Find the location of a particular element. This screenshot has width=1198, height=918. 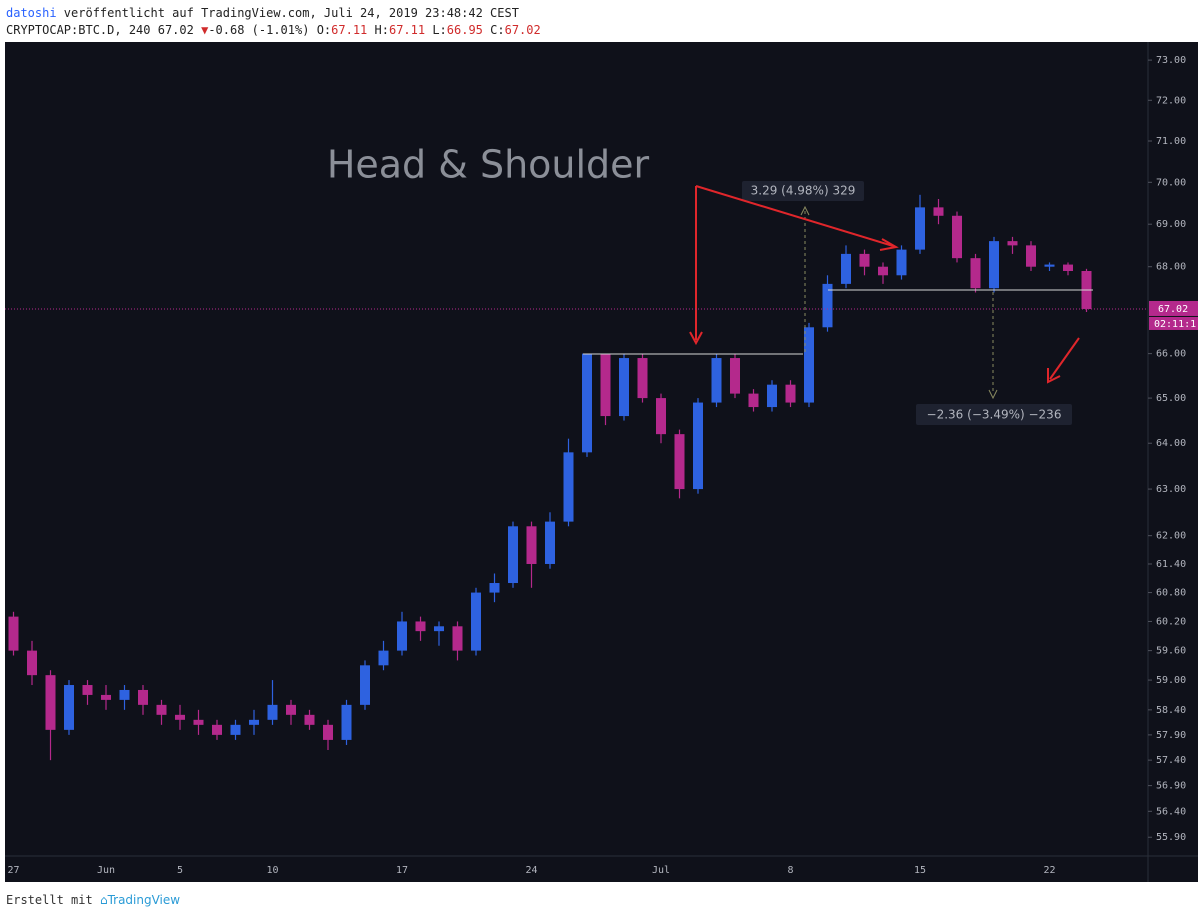

measure-down-label: −2.36 (−3.49%) −236 is located at coordinates (994, 415).